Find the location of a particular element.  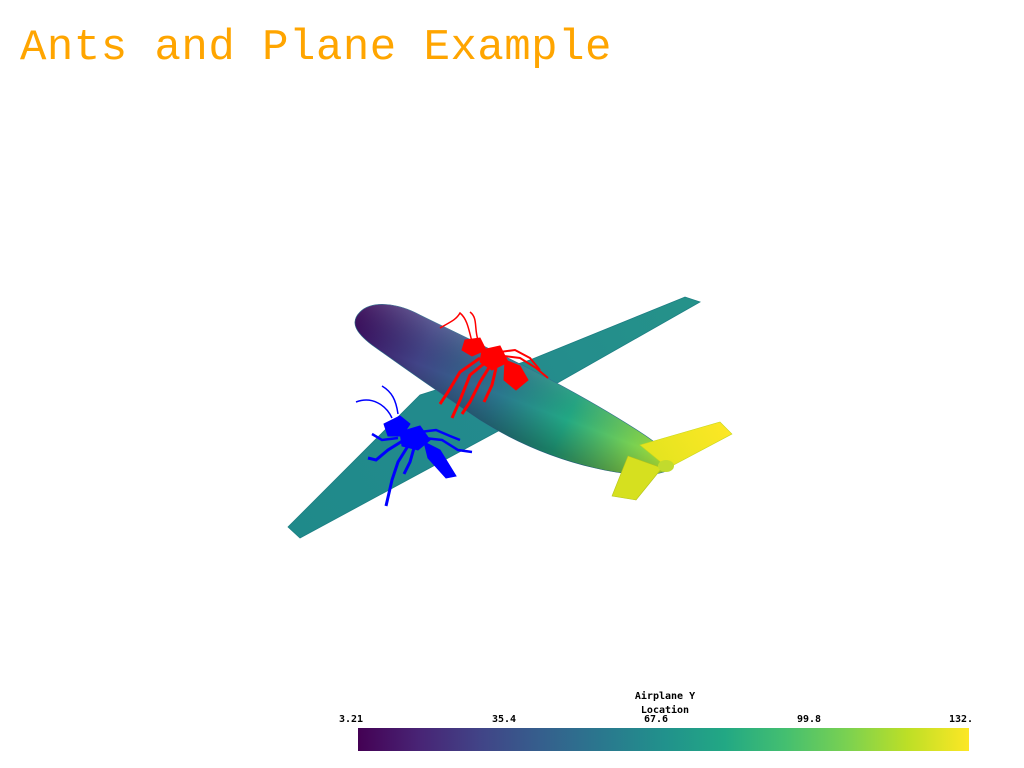

red-ant is located at coordinates (493, 365).